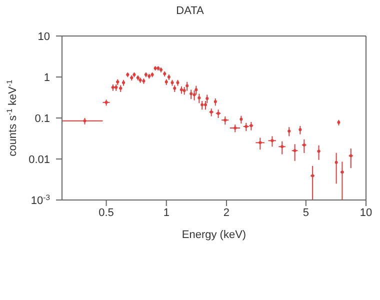  Describe the element at coordinates (106, 212) in the screenshot. I see `x-tick-label: 0.5` at that location.